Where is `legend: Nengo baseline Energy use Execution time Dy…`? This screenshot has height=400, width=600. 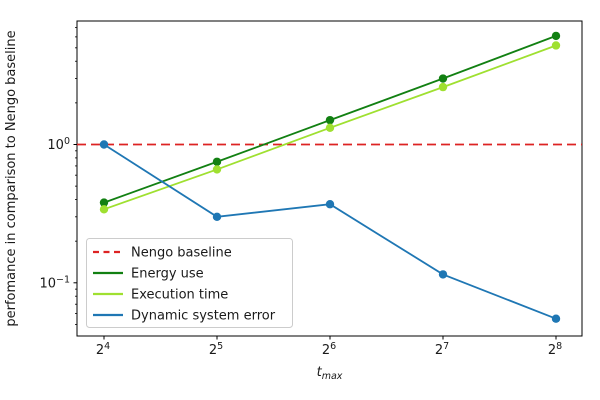
legend: Nengo baseline Energy use Execution time Dy… is located at coordinates (189, 283).